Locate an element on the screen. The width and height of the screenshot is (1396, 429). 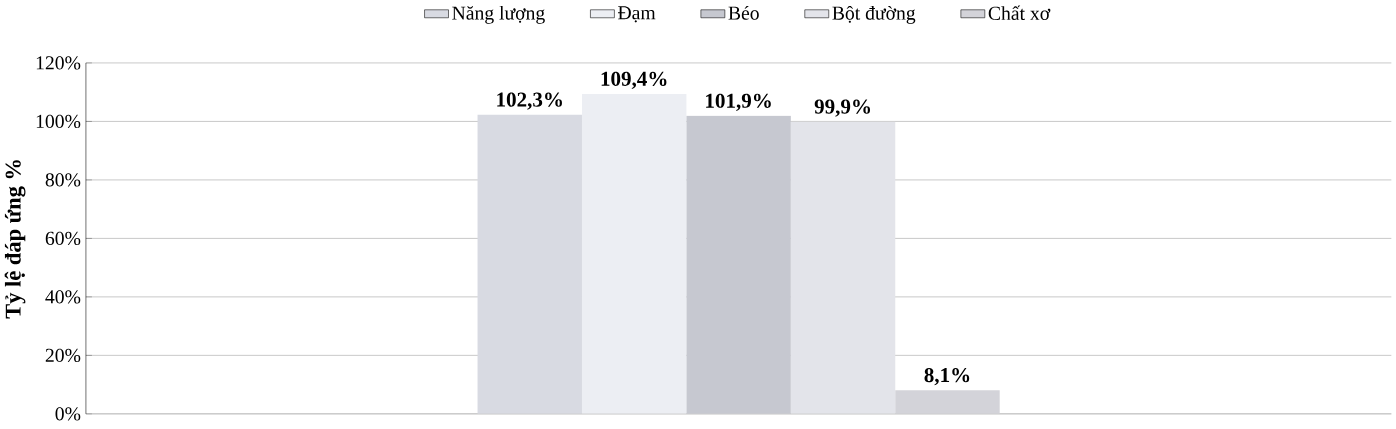
legend-label: Bột đường is located at coordinates (874, 14).